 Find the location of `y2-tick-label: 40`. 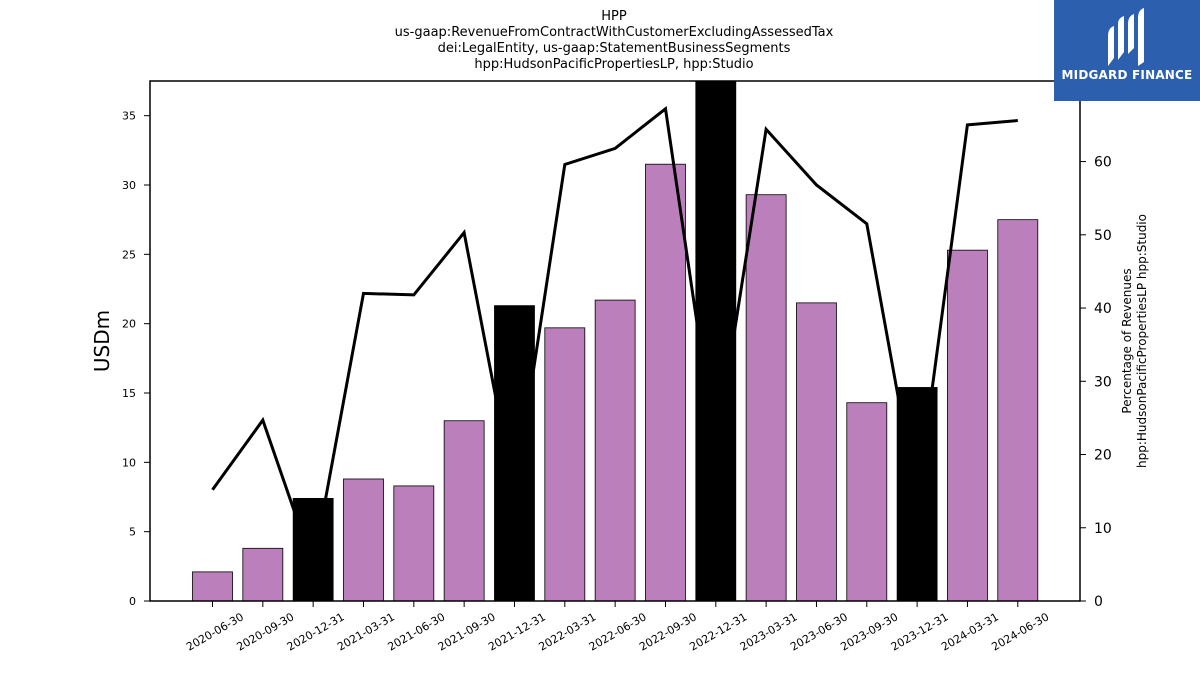

y2-tick-label: 40 is located at coordinates (1103, 309).